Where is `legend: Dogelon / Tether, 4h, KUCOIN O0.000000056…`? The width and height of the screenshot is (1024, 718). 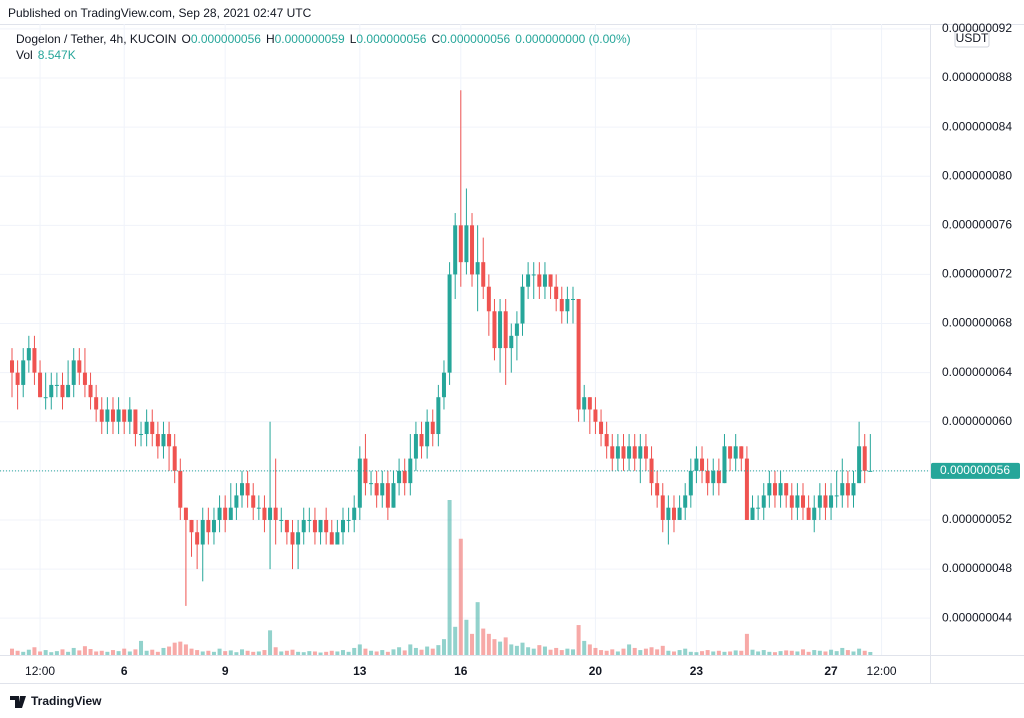 legend: Dogelon / Tether, 4h, KUCOIN O0.000000056… is located at coordinates (323, 47).